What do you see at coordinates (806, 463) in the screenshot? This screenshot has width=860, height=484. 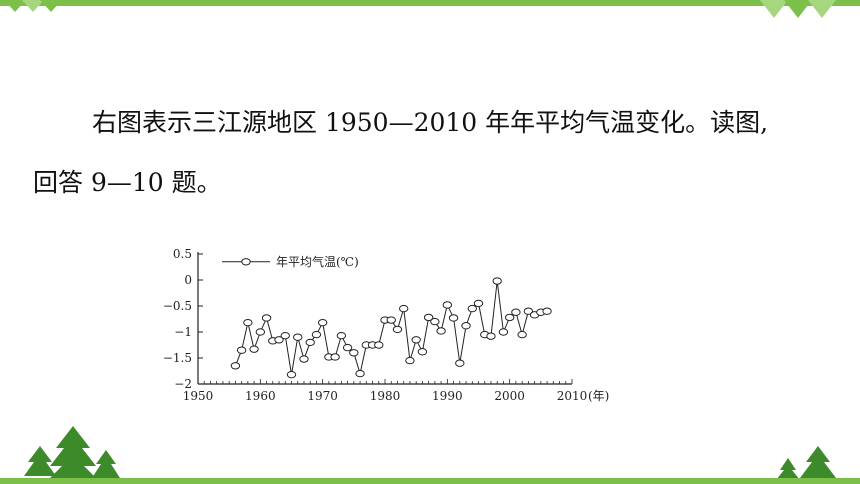 I see `bottom-right-trees` at bounding box center [806, 463].